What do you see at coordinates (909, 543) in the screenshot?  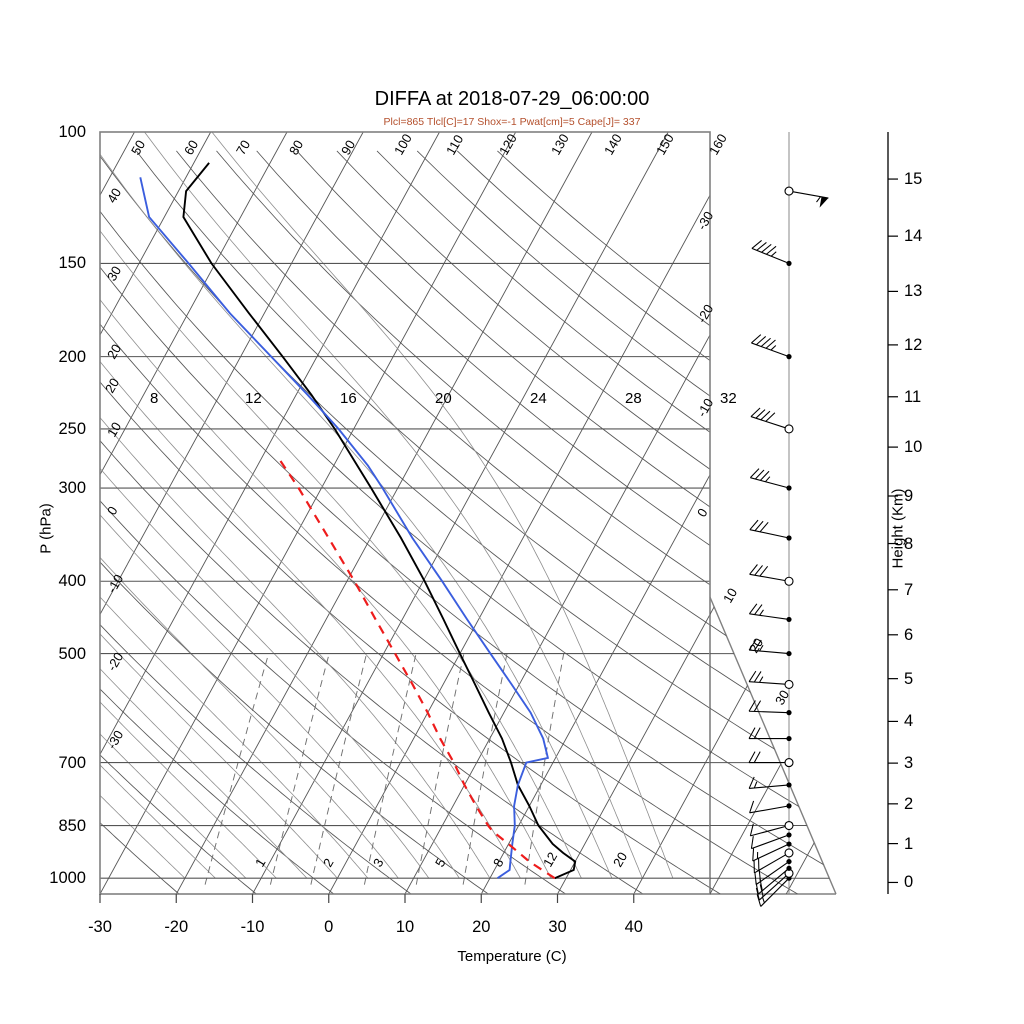 I see `height-tick-label: 8` at bounding box center [909, 543].